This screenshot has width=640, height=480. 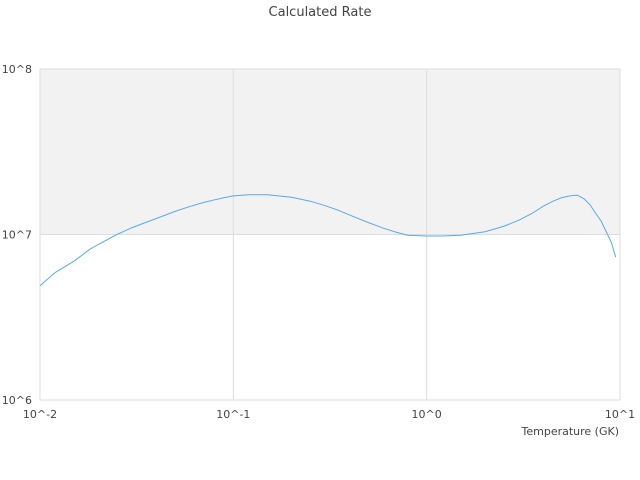 I want to click on x-tick-label: 10^-2, so click(x=40, y=414).